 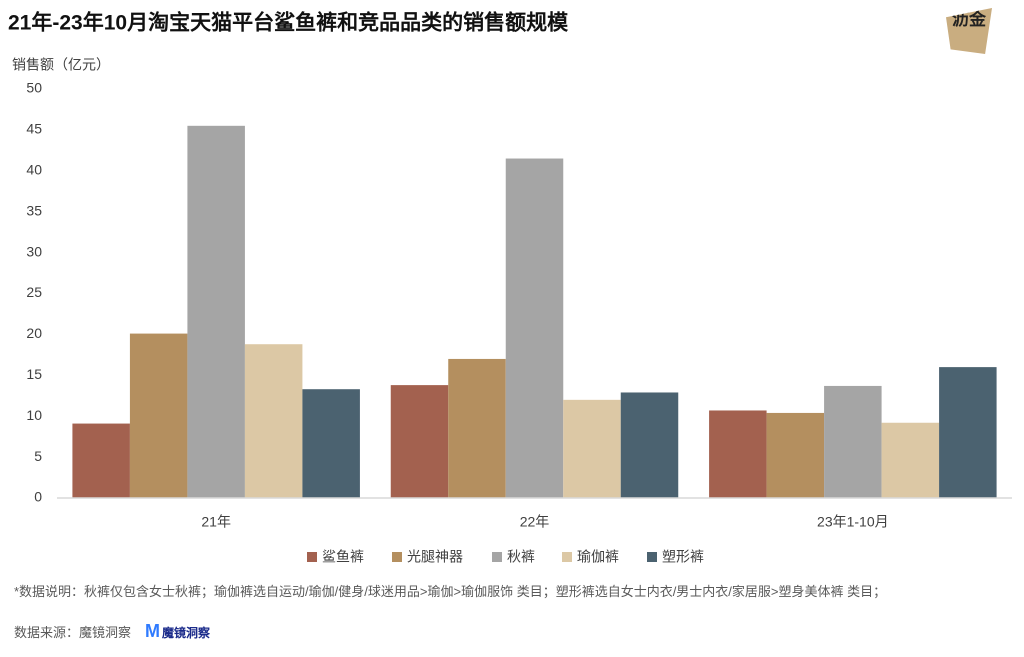 What do you see at coordinates (38, 456) in the screenshot?
I see `y-tick-label: 5` at bounding box center [38, 456].